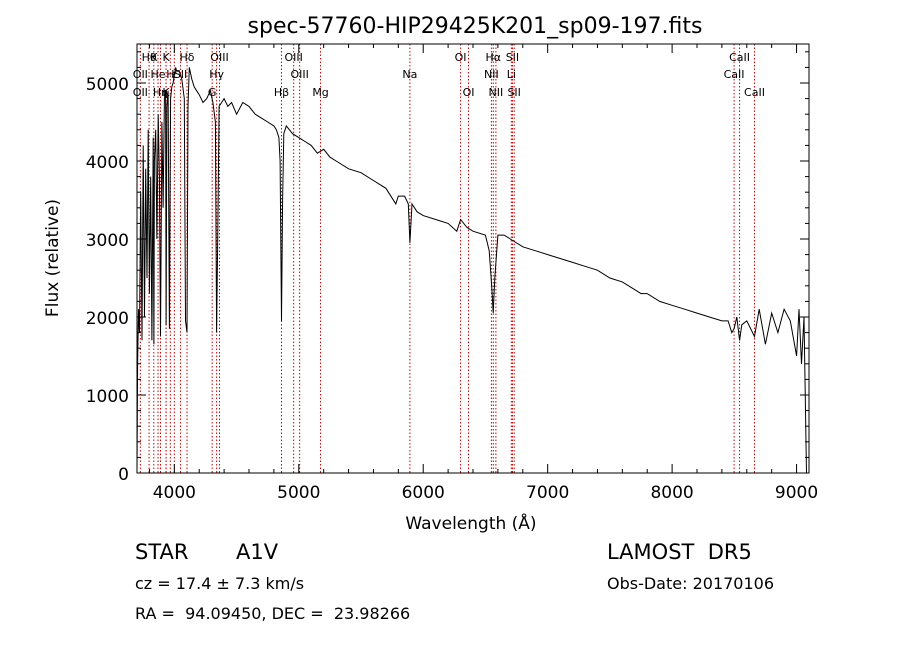 The height and width of the screenshot is (649, 900). Describe the element at coordinates (187, 57) in the screenshot. I see `line-label: Hδ` at that location.